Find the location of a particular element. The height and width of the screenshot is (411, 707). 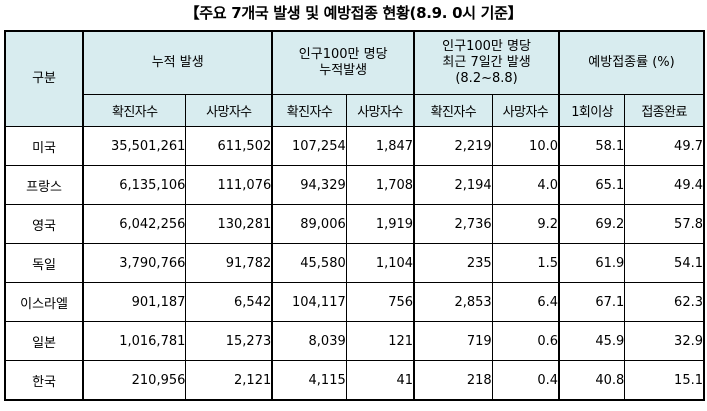

country-name: 독일 is located at coordinates (44, 263).